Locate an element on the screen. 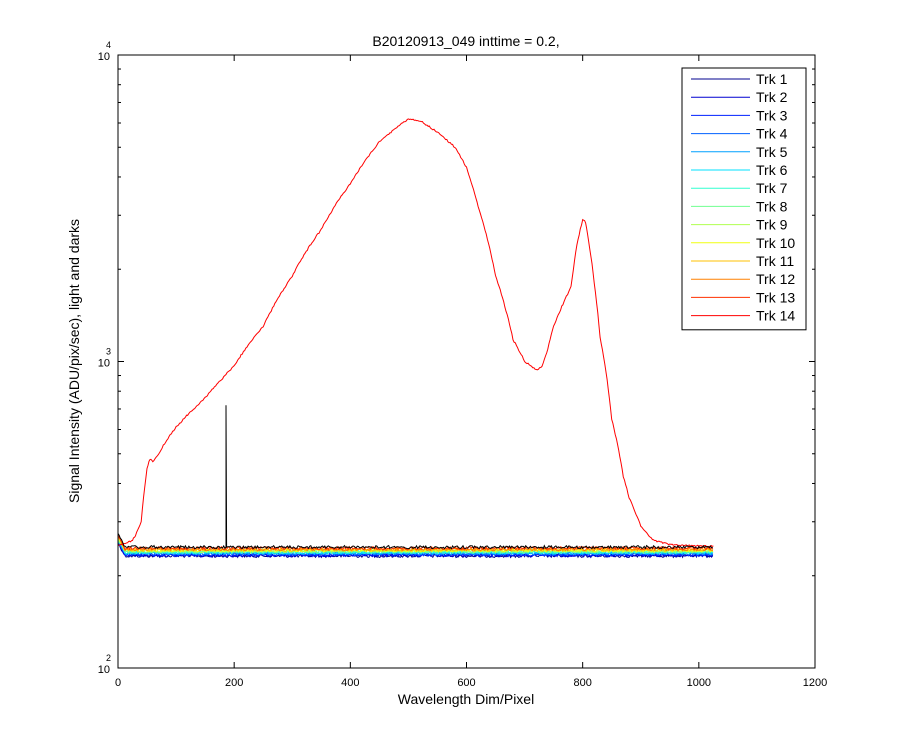  x-tick-label: 600 is located at coordinates (466, 683).